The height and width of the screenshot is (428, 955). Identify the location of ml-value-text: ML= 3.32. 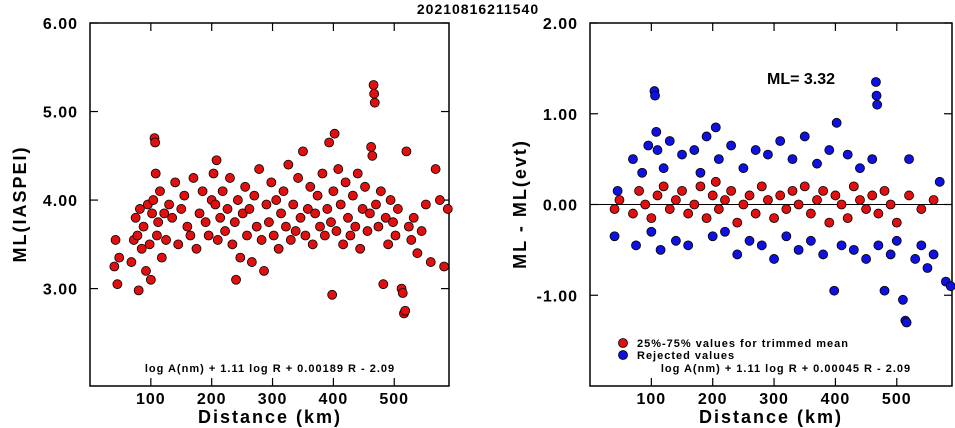
(801, 79).